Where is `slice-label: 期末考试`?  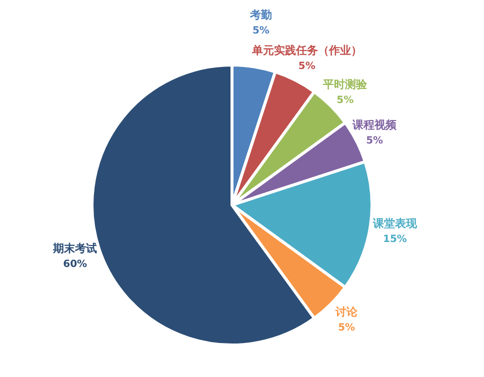
slice-label: 期末考试 is located at coordinates (75, 248).